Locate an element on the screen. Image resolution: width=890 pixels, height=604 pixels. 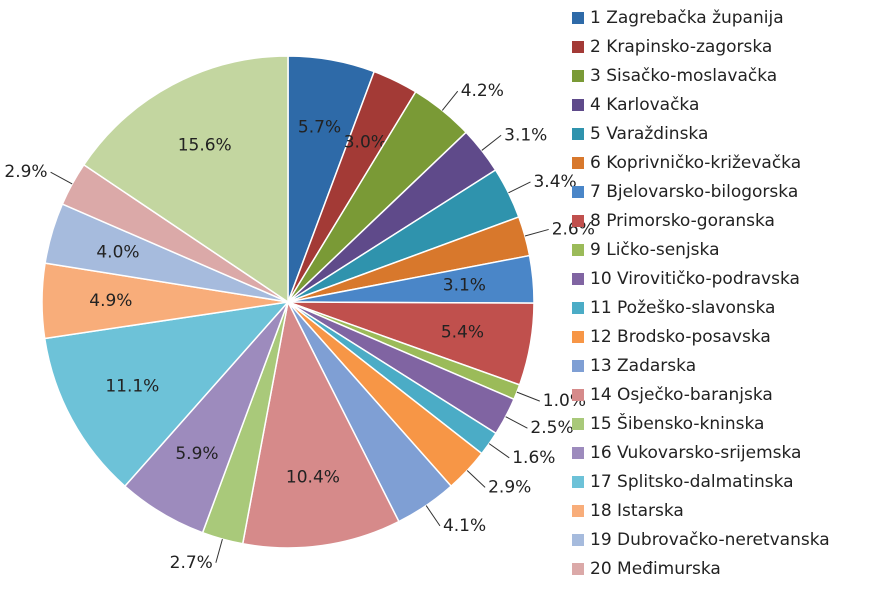
legend-label: 10 Virovitičko-podravska is located at coordinates (695, 279).